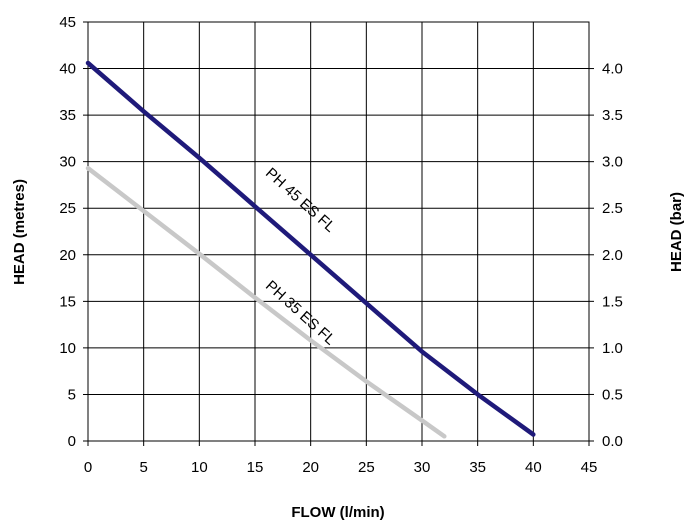 Image resolution: width=690 pixels, height=528 pixels. Describe the element at coordinates (589, 467) in the screenshot. I see `x-tick-label: 45` at that location.